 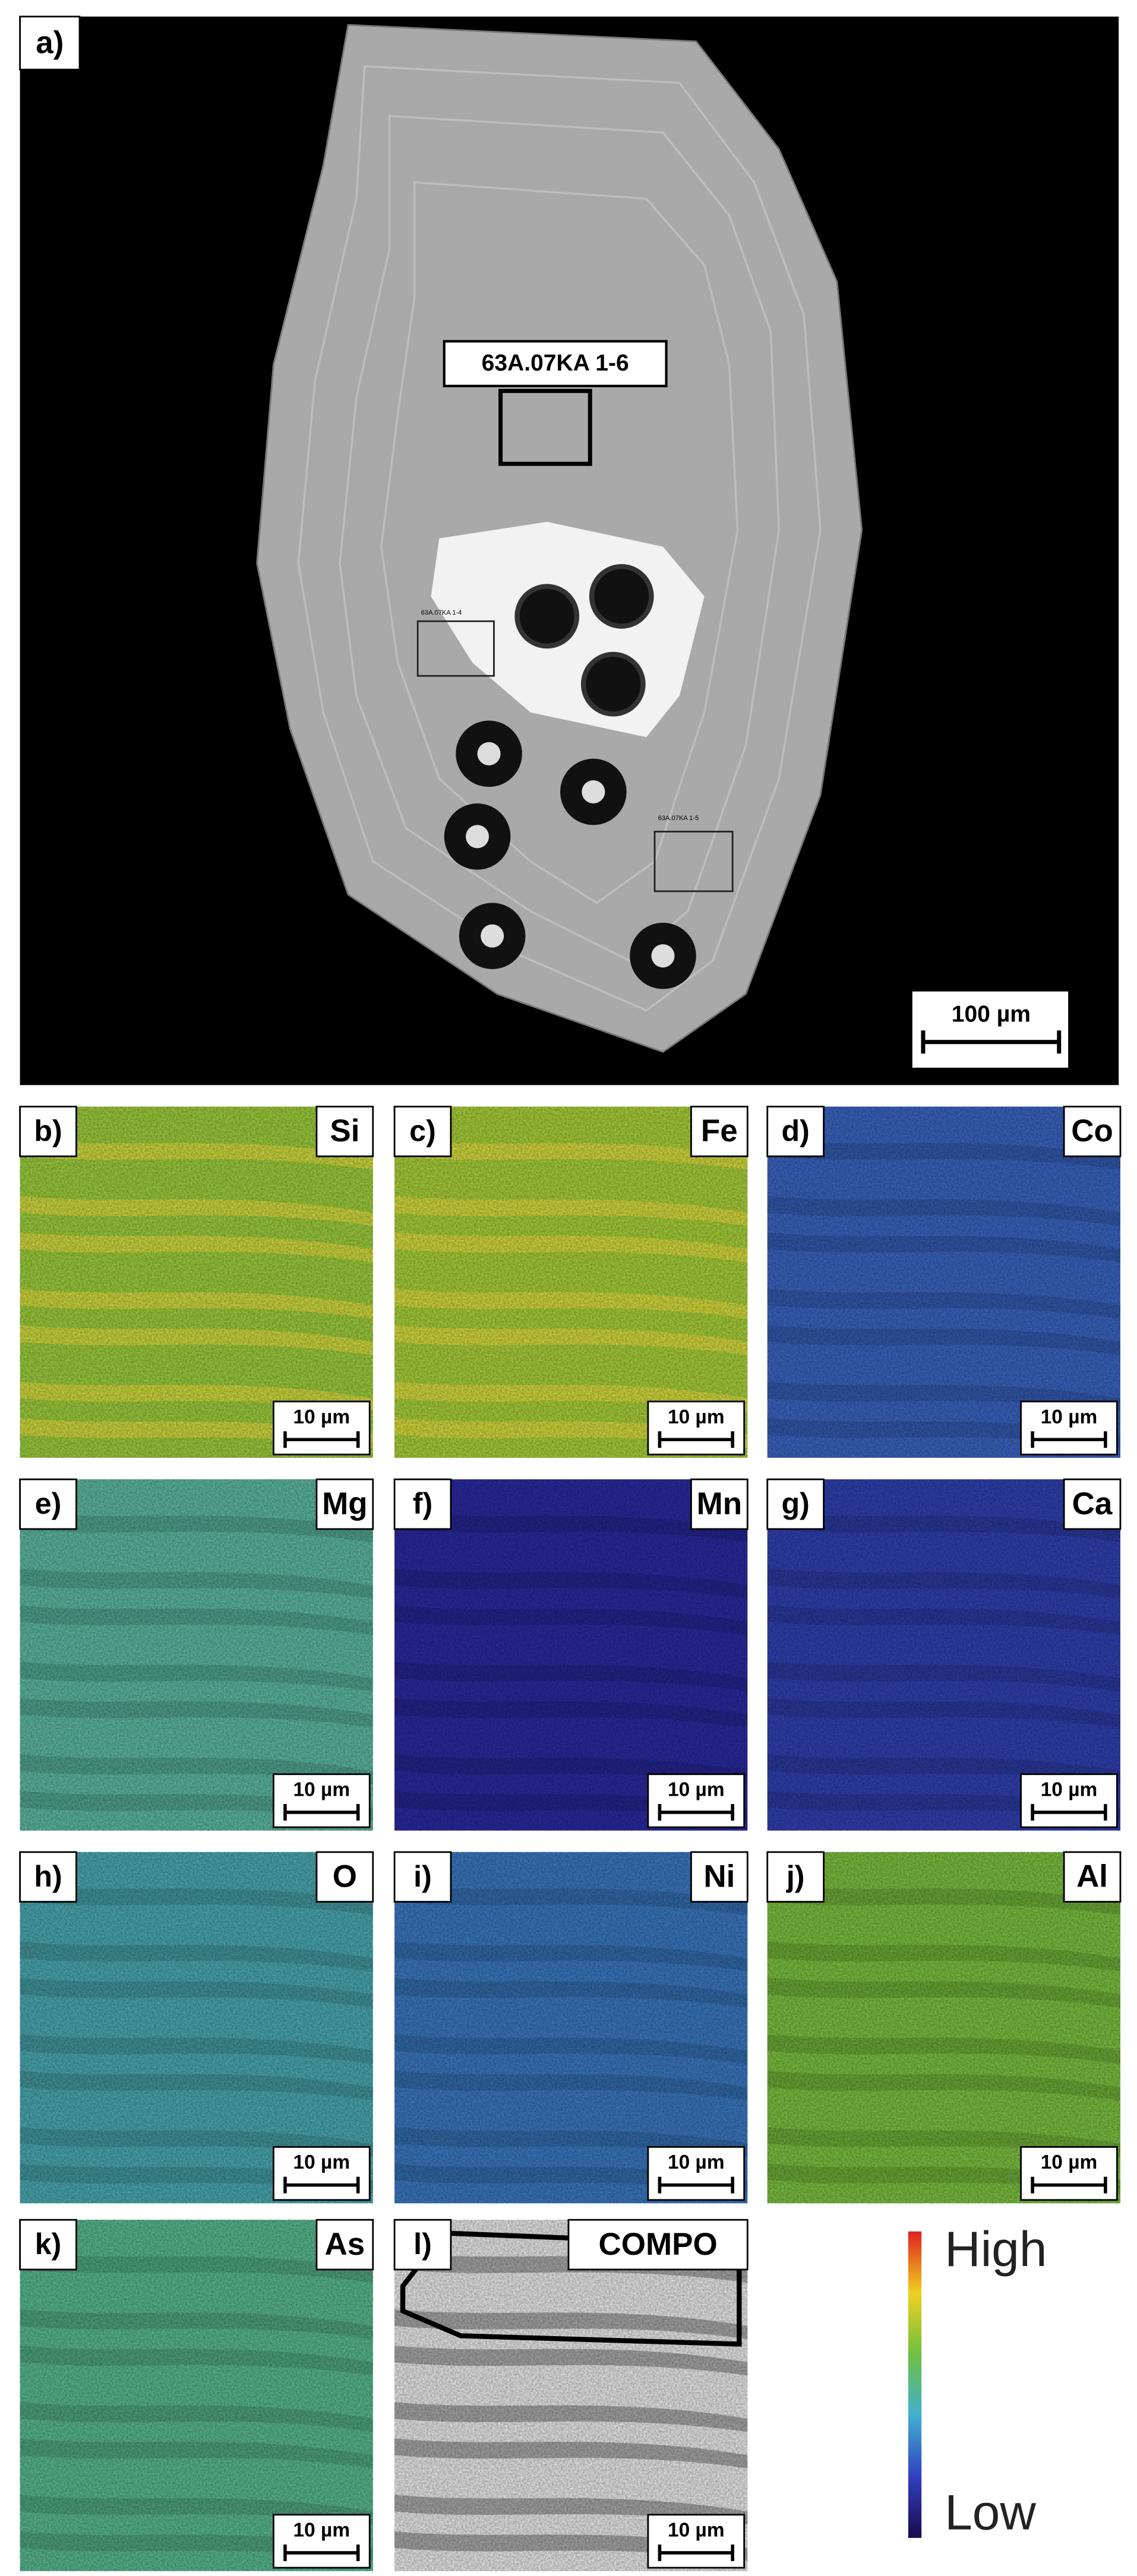 What do you see at coordinates (915, 2384) in the screenshot?
I see `colorbar-gradient` at bounding box center [915, 2384].